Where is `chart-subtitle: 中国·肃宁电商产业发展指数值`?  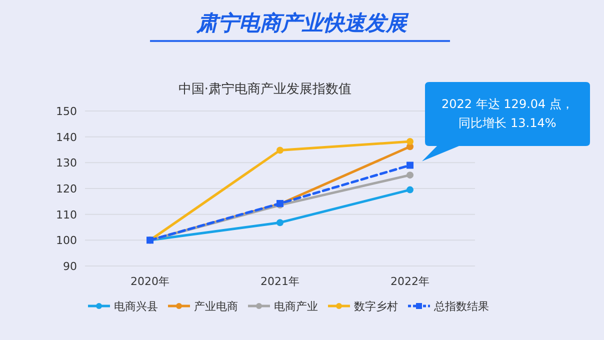 chart-subtitle: 中国·肃宁电商产业发展指数值 is located at coordinates (265, 89).